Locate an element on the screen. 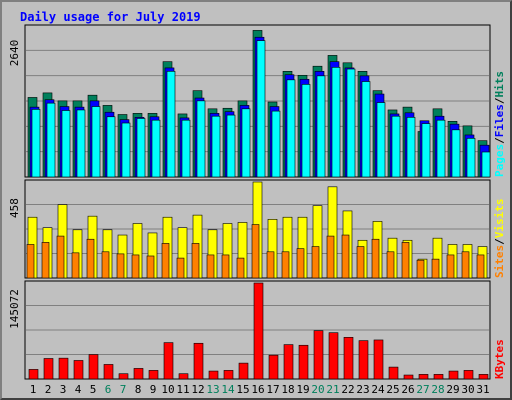  y-max-label: 458 is located at coordinates (14, 208).